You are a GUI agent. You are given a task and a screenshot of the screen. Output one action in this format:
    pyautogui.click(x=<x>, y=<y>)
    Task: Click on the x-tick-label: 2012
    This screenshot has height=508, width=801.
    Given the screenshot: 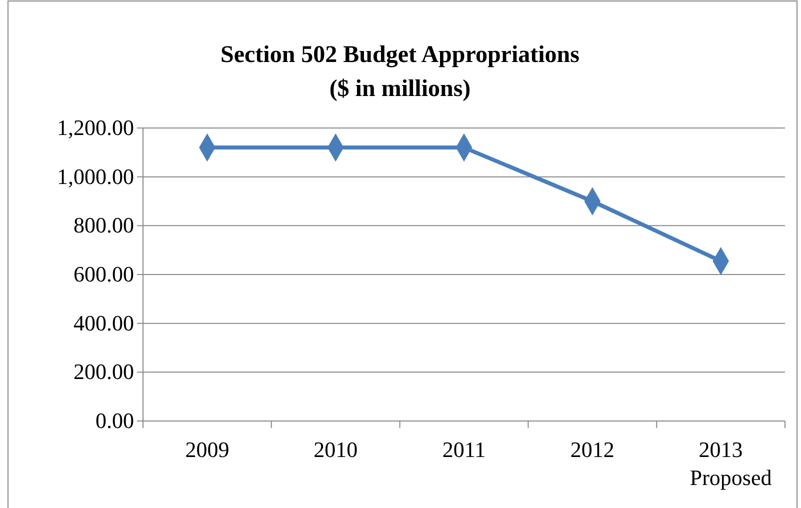 What is the action you would take?
    pyautogui.click(x=592, y=449)
    